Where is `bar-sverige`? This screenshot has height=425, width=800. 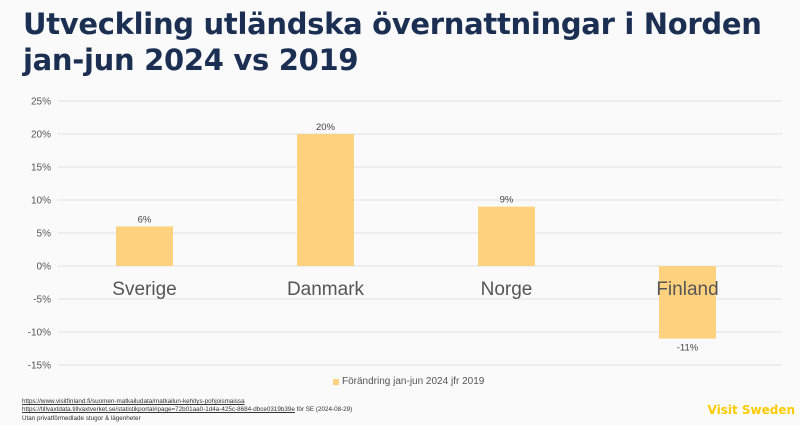
bar-sverige is located at coordinates (144, 246).